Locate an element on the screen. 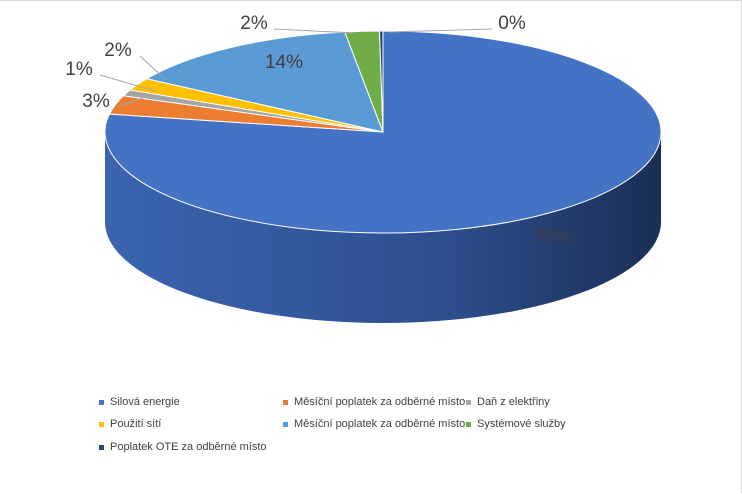  legend-item-systemove-sluzby-5: Systémové služby is located at coordinates (516, 424).